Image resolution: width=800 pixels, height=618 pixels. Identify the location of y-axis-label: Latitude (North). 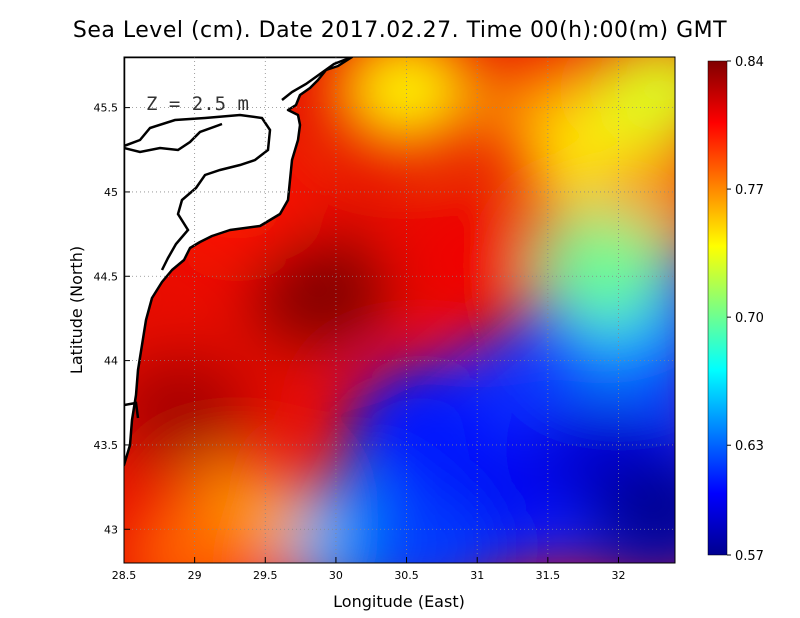
(76, 310).